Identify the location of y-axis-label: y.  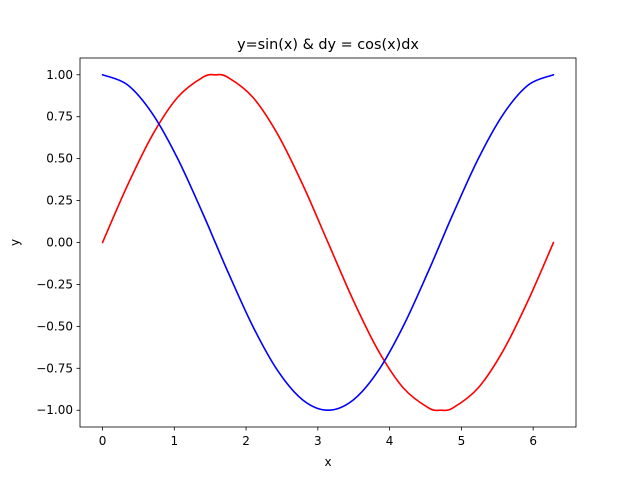
(15, 242).